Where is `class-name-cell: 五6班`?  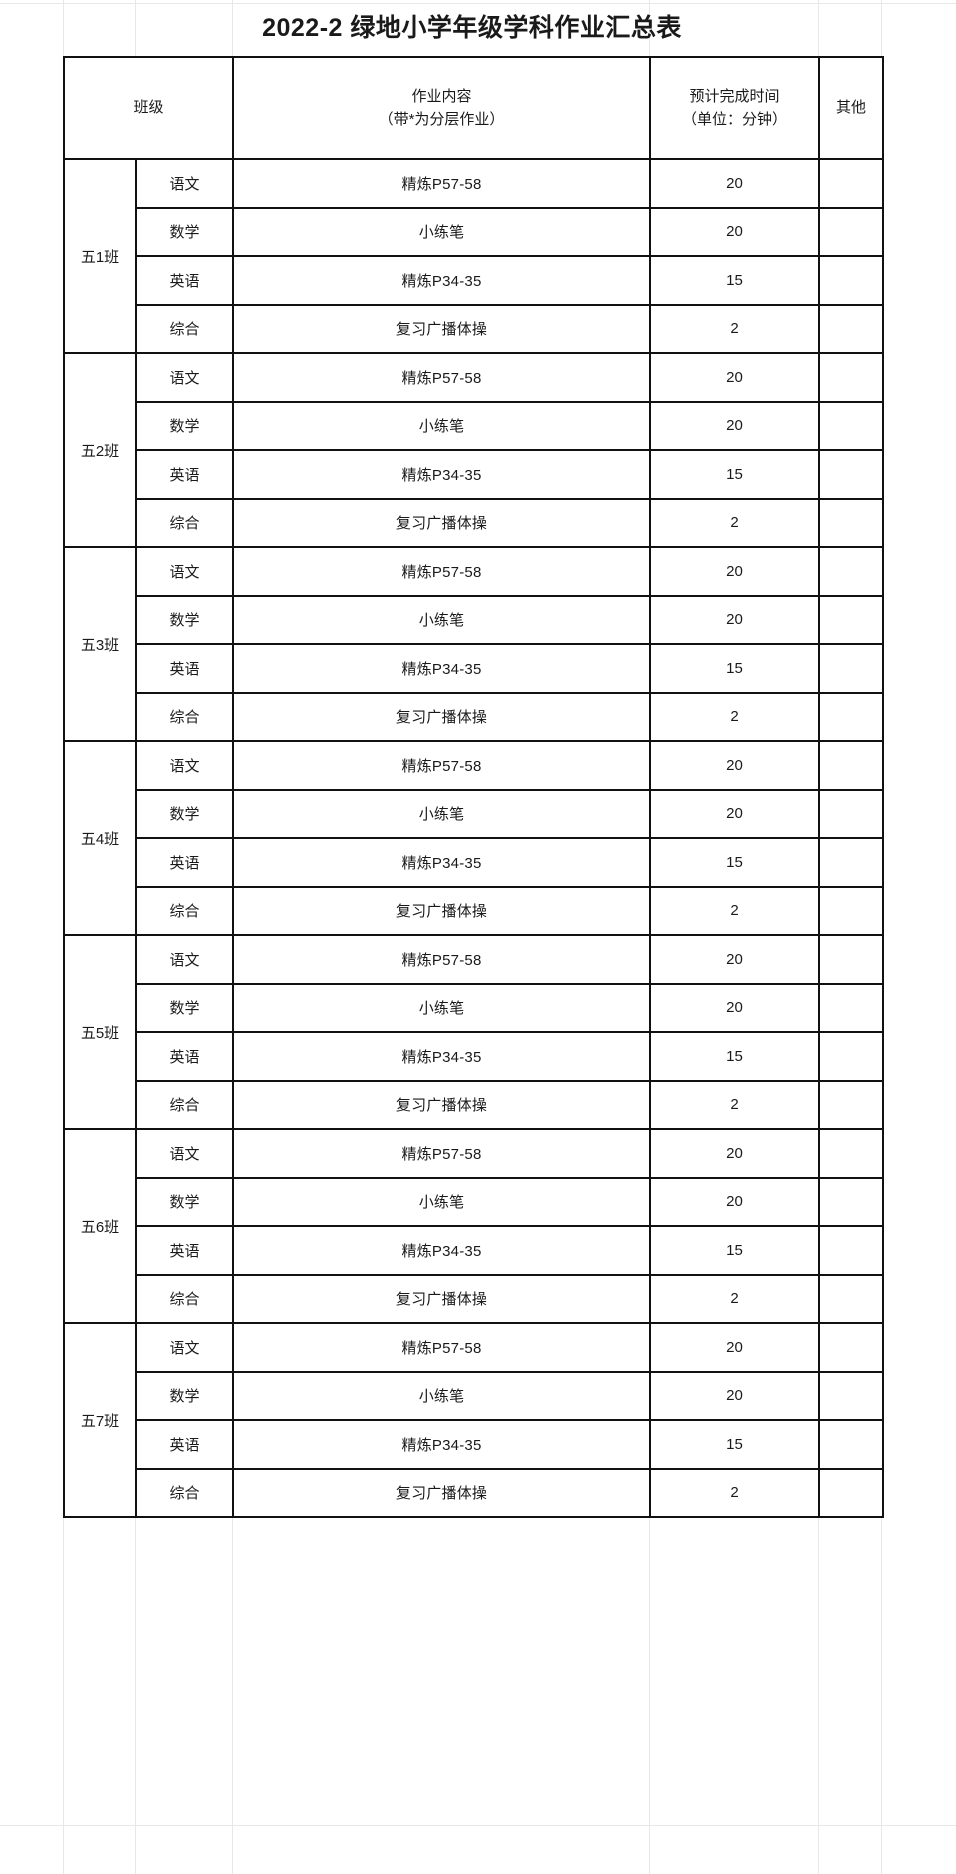 class-name-cell: 五6班 is located at coordinates (100, 1226).